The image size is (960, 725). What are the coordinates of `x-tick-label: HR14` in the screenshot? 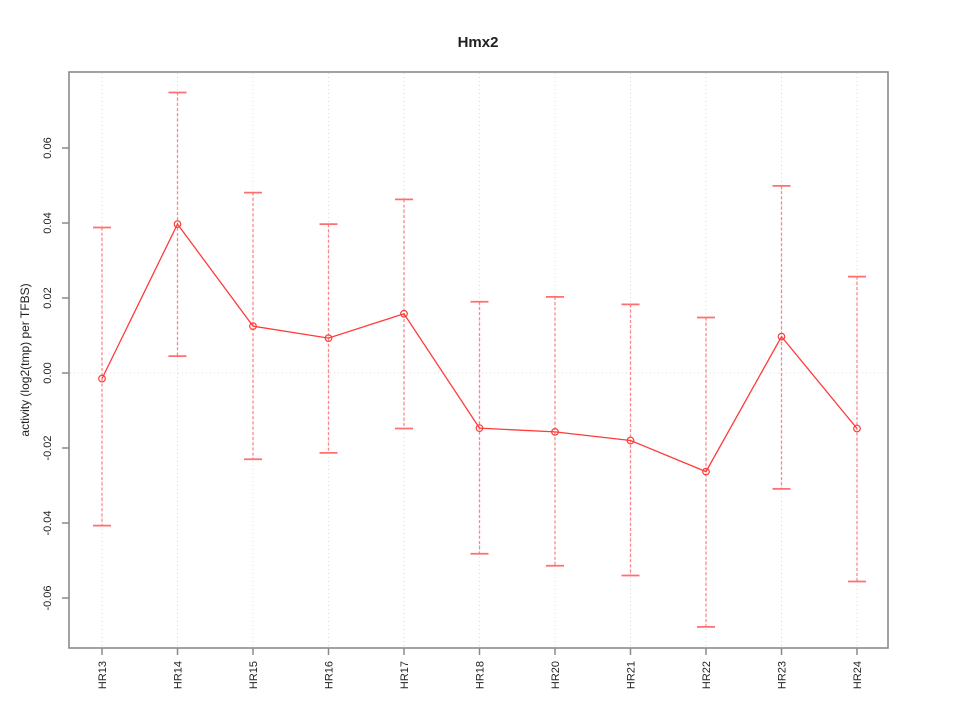 It's located at (179, 675).